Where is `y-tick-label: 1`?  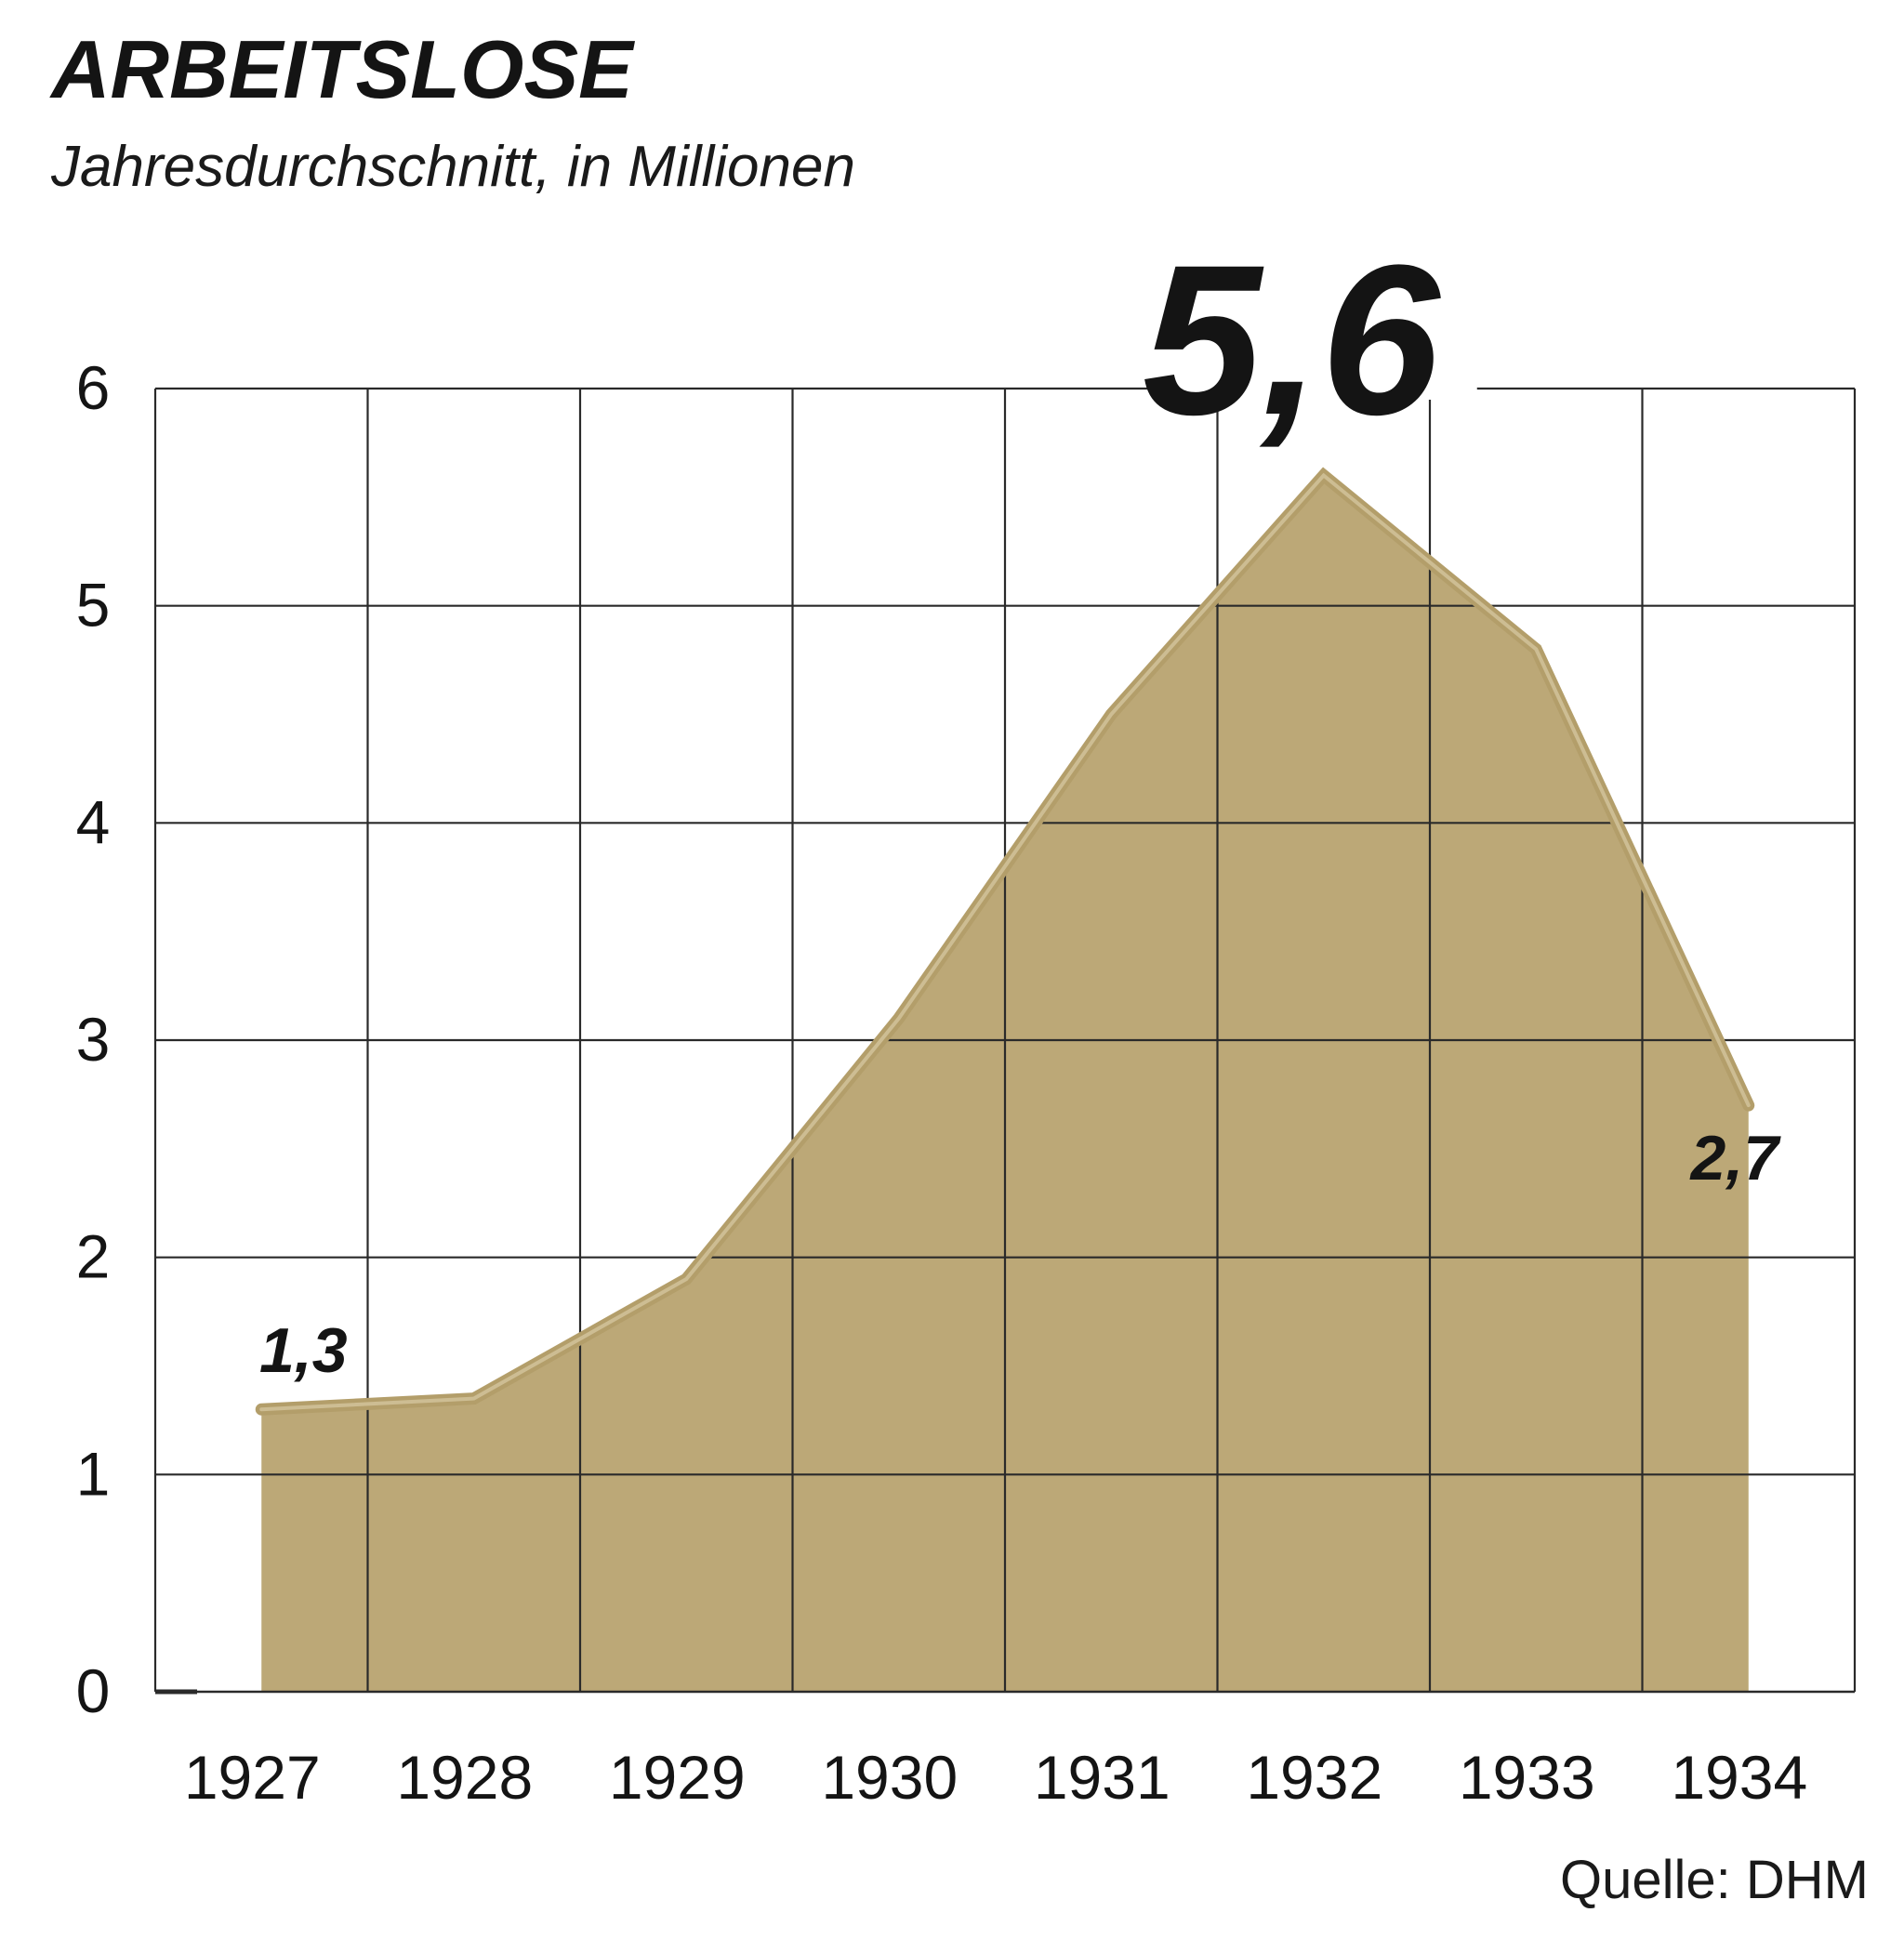
y-tick-label: 1 is located at coordinates (93, 1473).